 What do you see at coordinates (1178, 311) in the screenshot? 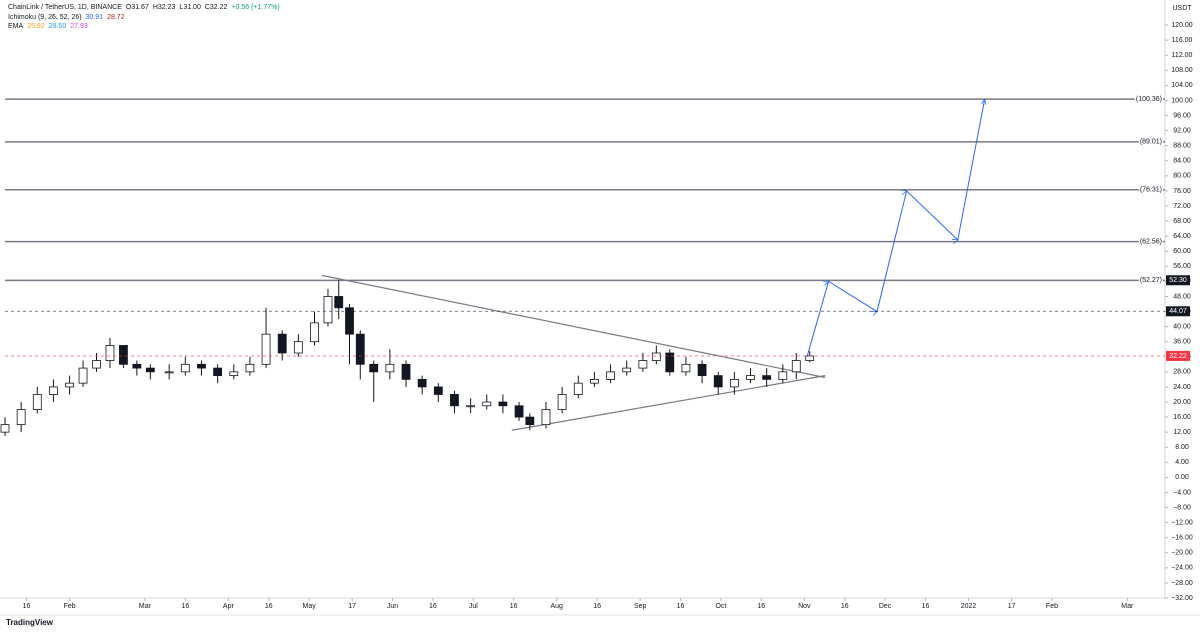
I see `price-tag-label: 44.07` at bounding box center [1178, 311].